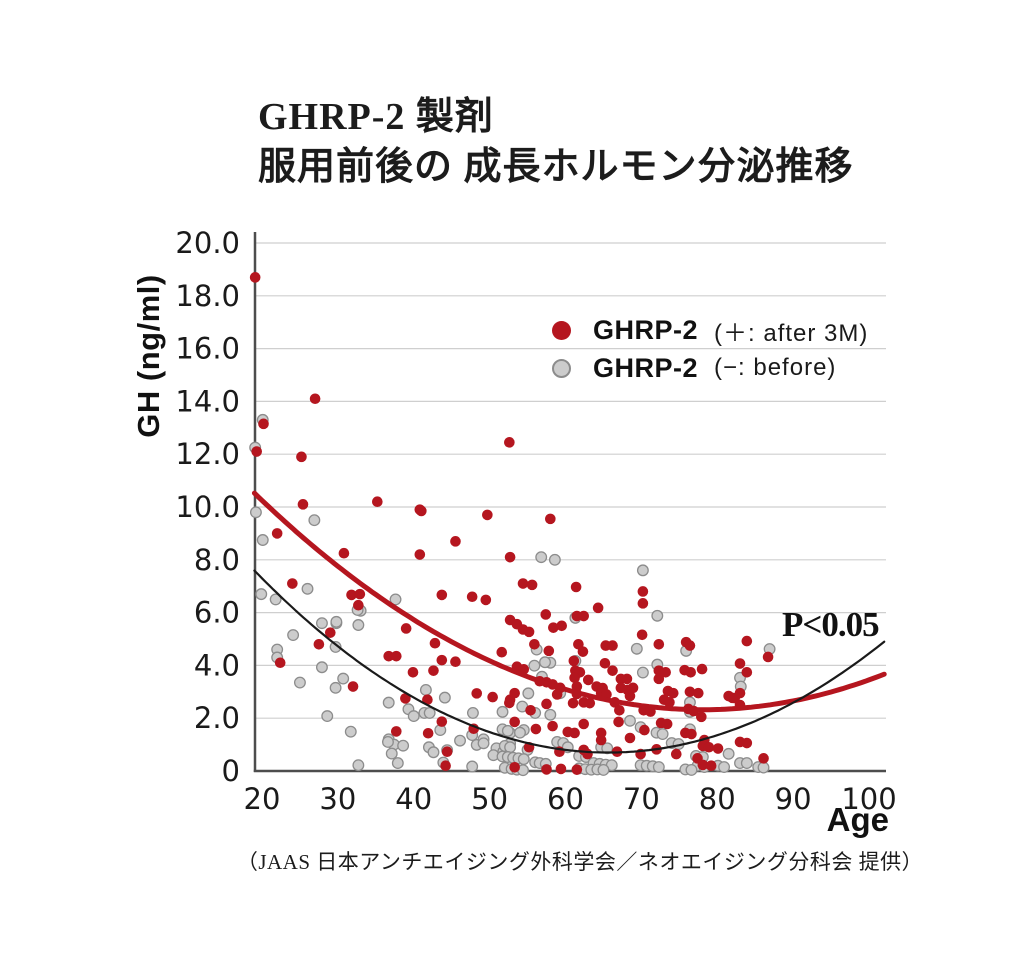  I want to click on legend-qualifier-after: (＋: after 3M), so click(791, 333).